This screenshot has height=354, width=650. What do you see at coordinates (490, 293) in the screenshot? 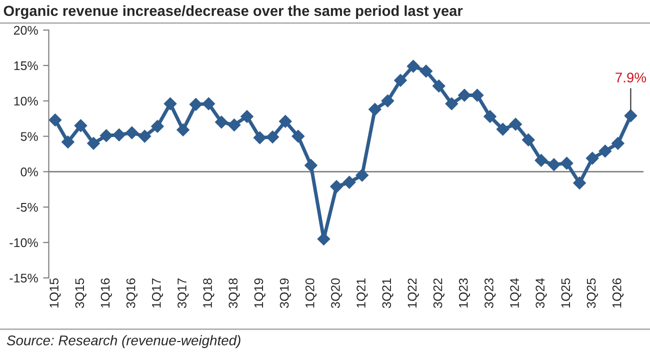
I see `x-tick-label: 3Q23` at bounding box center [490, 293].